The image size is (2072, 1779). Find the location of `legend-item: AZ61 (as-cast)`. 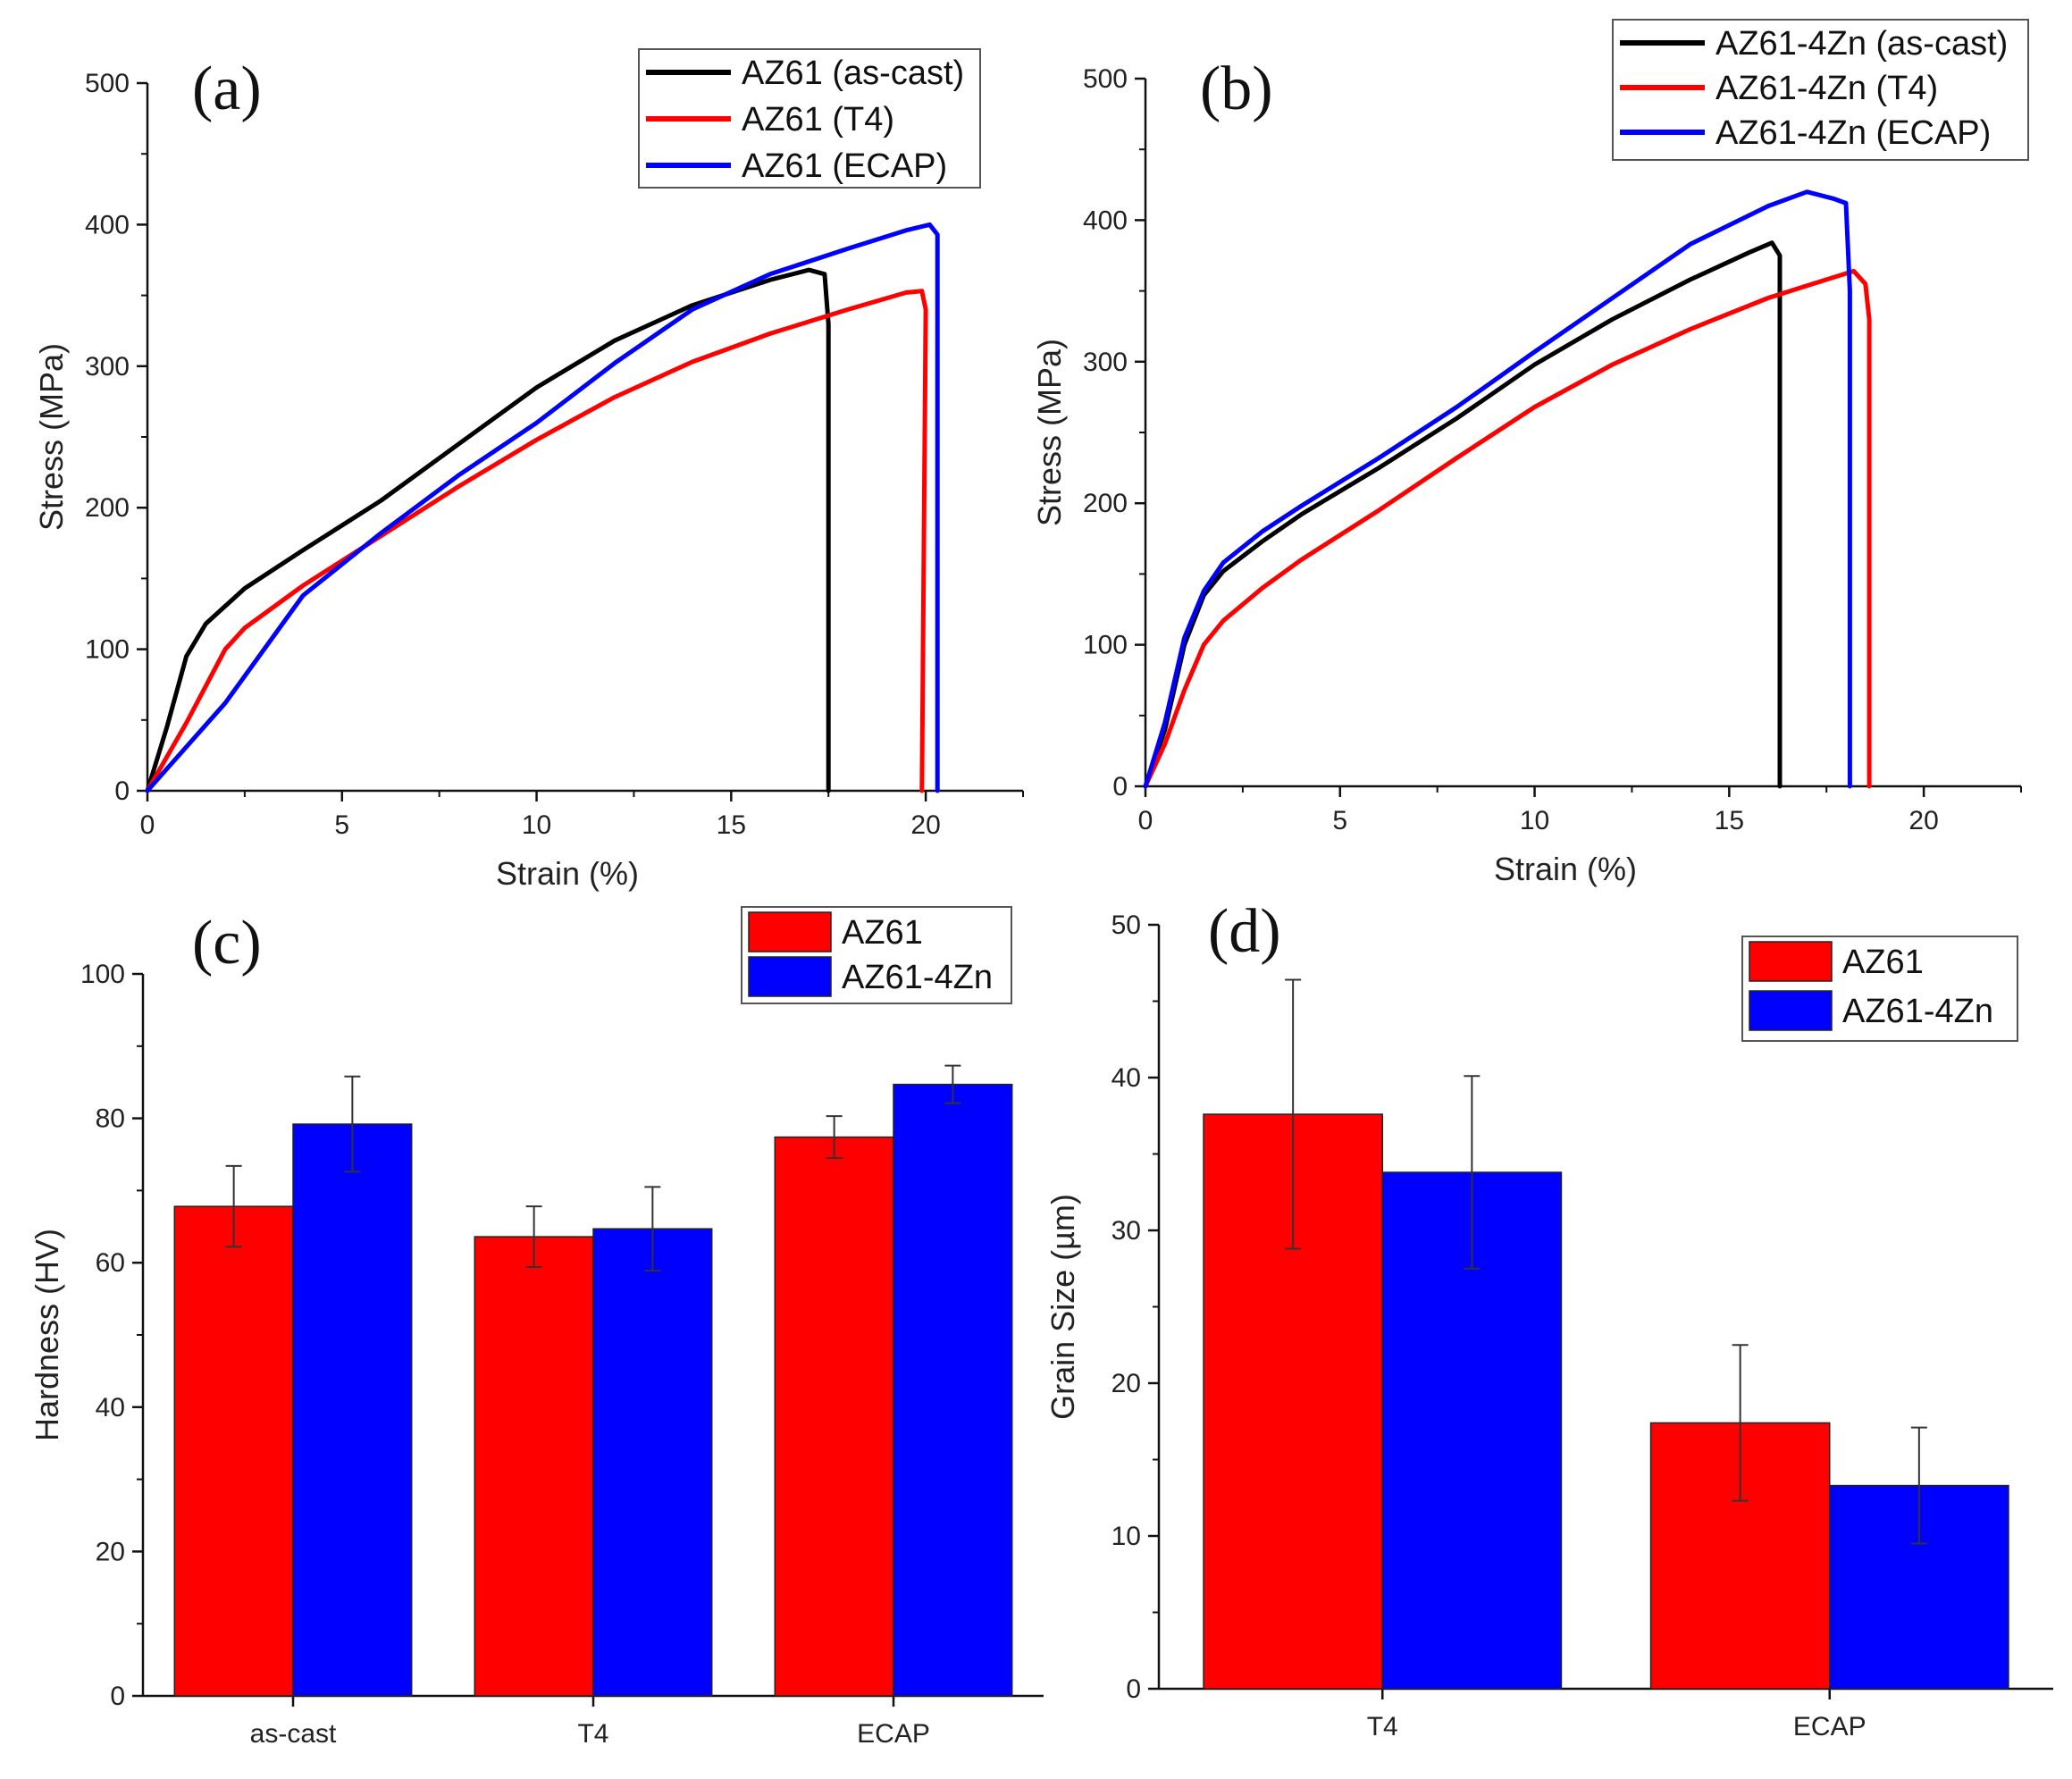

legend-item: AZ61 (as-cast) is located at coordinates (805, 73).